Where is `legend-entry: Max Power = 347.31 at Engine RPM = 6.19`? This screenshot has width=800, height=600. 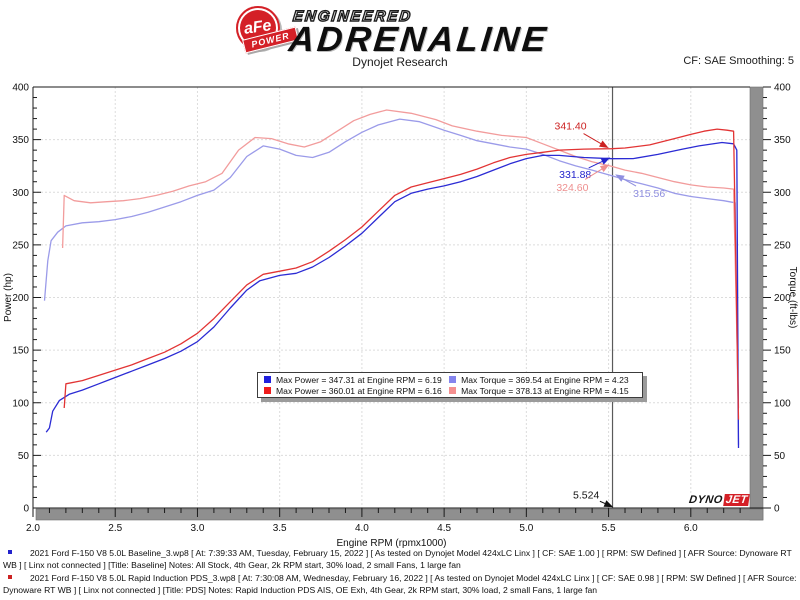
legend-entry: Max Power = 347.31 at Engine RPM = 6.19 is located at coordinates (356, 380).